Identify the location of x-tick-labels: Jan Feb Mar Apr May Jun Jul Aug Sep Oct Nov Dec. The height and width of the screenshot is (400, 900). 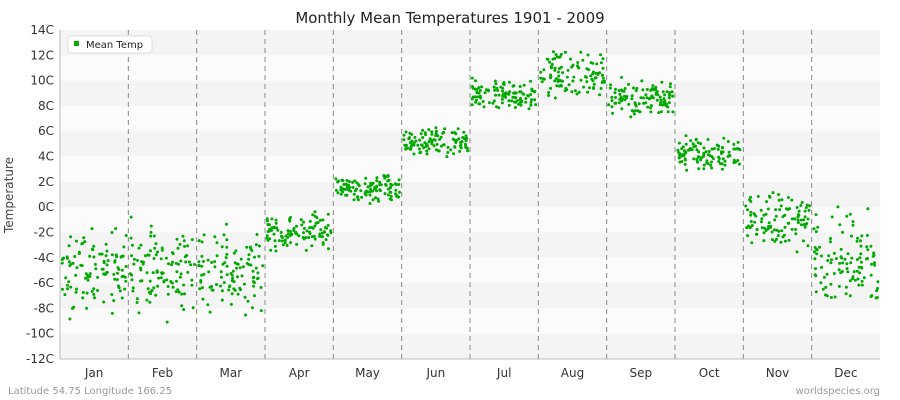
(471, 373).